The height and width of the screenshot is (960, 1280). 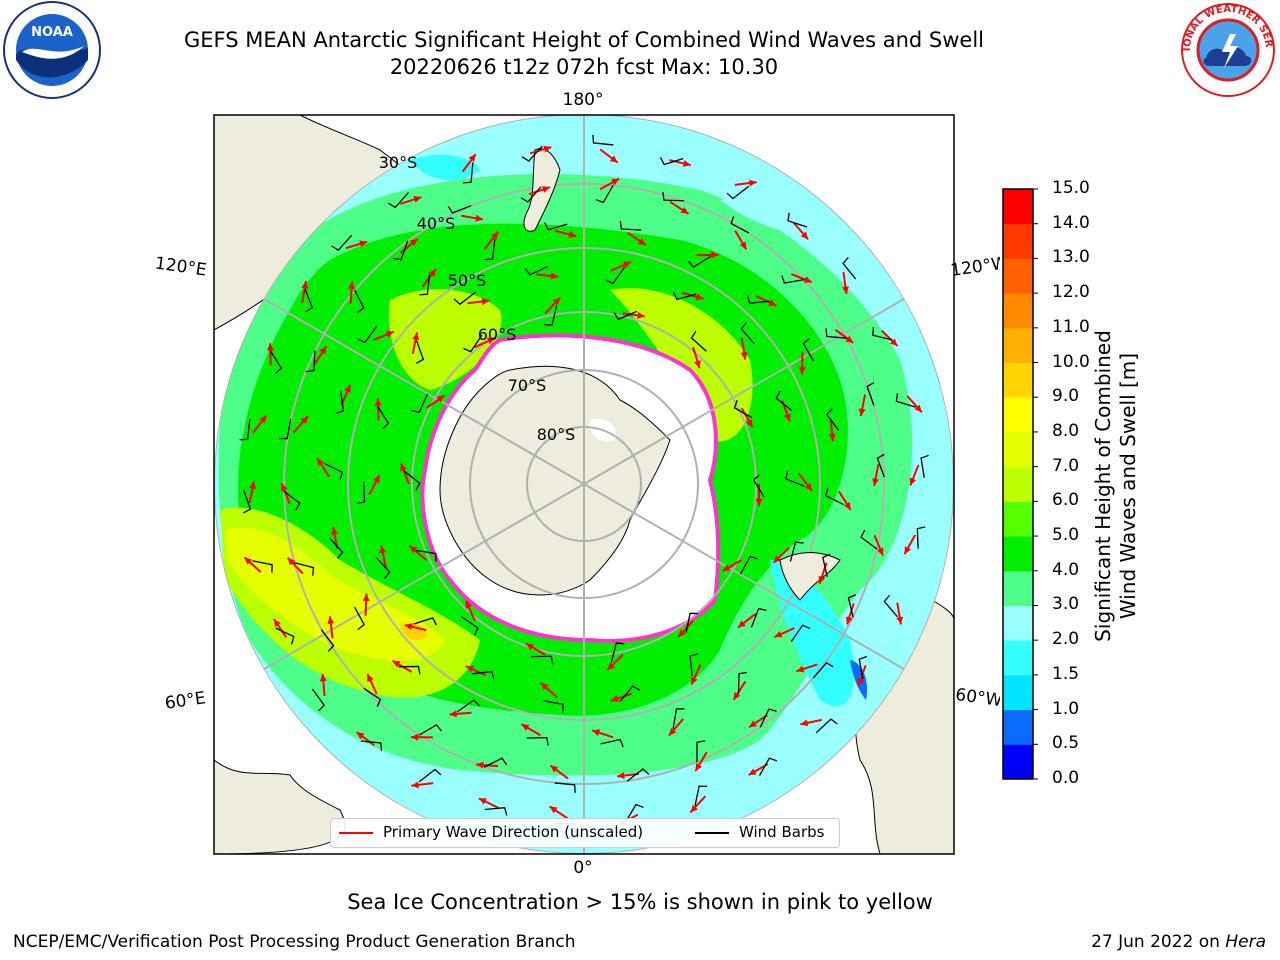 I want to click on lon-label-60w: 60°W, so click(x=977, y=698).